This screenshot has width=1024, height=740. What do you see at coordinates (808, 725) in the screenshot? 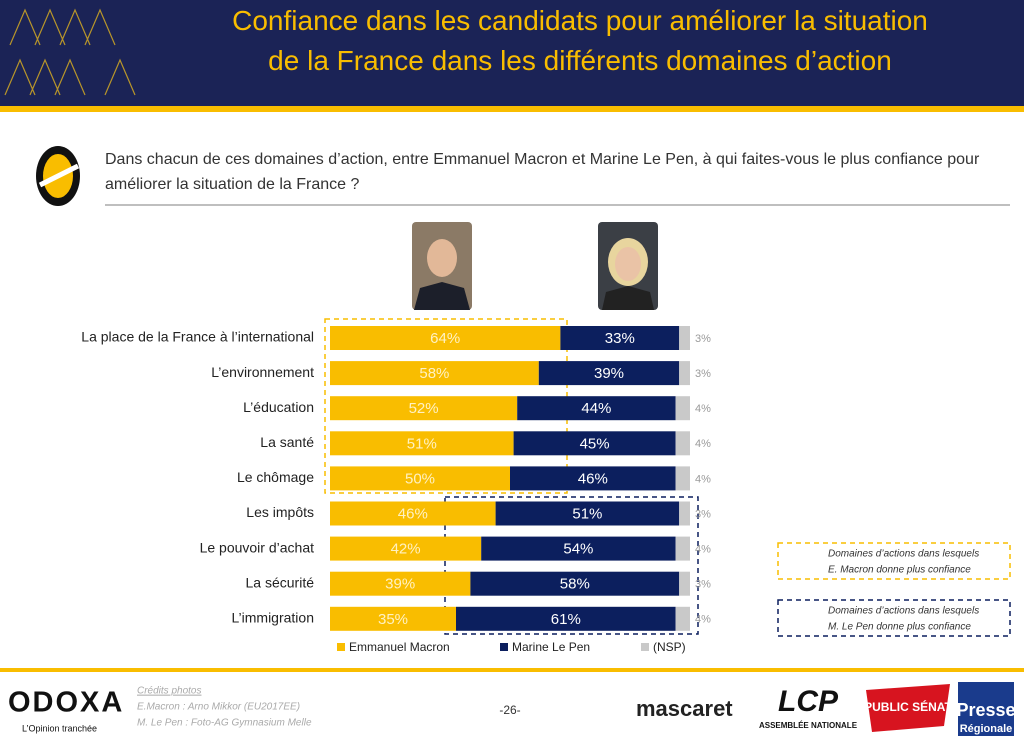
I see `partner-logo: ASSEMBLÉE NATIONALE` at bounding box center [808, 725].